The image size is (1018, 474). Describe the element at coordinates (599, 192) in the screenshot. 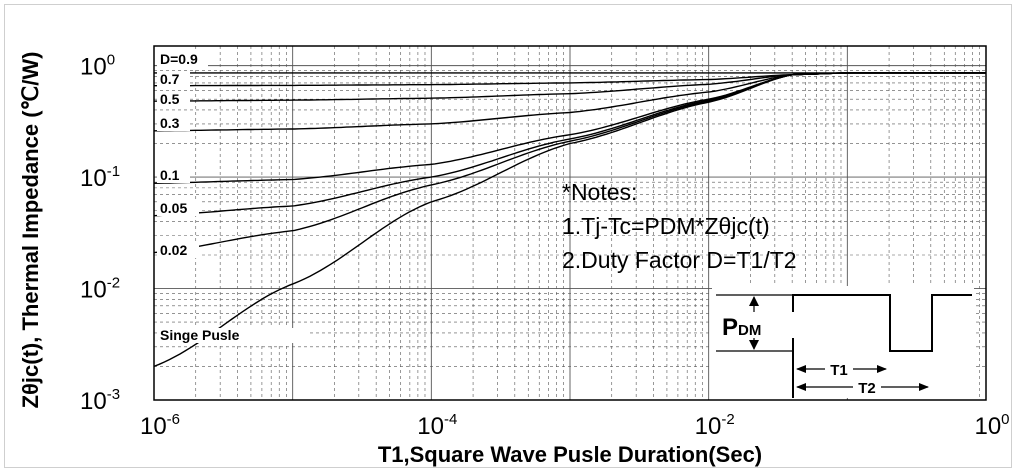

I see `notes-title: *Notes:` at that location.